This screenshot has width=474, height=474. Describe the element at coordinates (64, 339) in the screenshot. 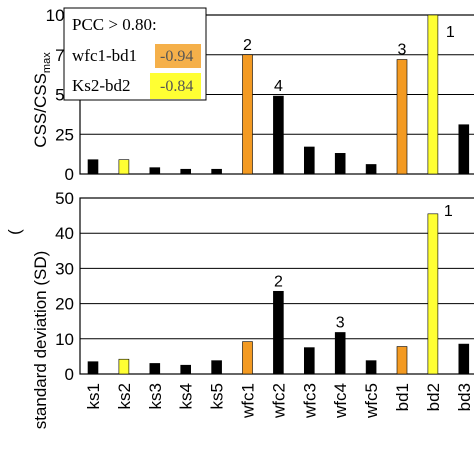

I see `y-tick-label: 10` at that location.